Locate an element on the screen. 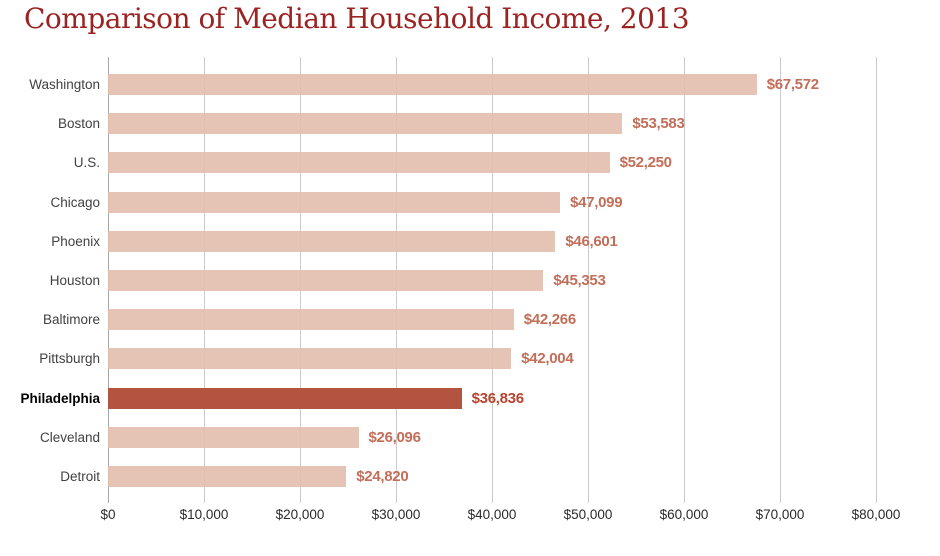 The width and height of the screenshot is (940, 556). bar-track: $52,250 is located at coordinates (524, 163).